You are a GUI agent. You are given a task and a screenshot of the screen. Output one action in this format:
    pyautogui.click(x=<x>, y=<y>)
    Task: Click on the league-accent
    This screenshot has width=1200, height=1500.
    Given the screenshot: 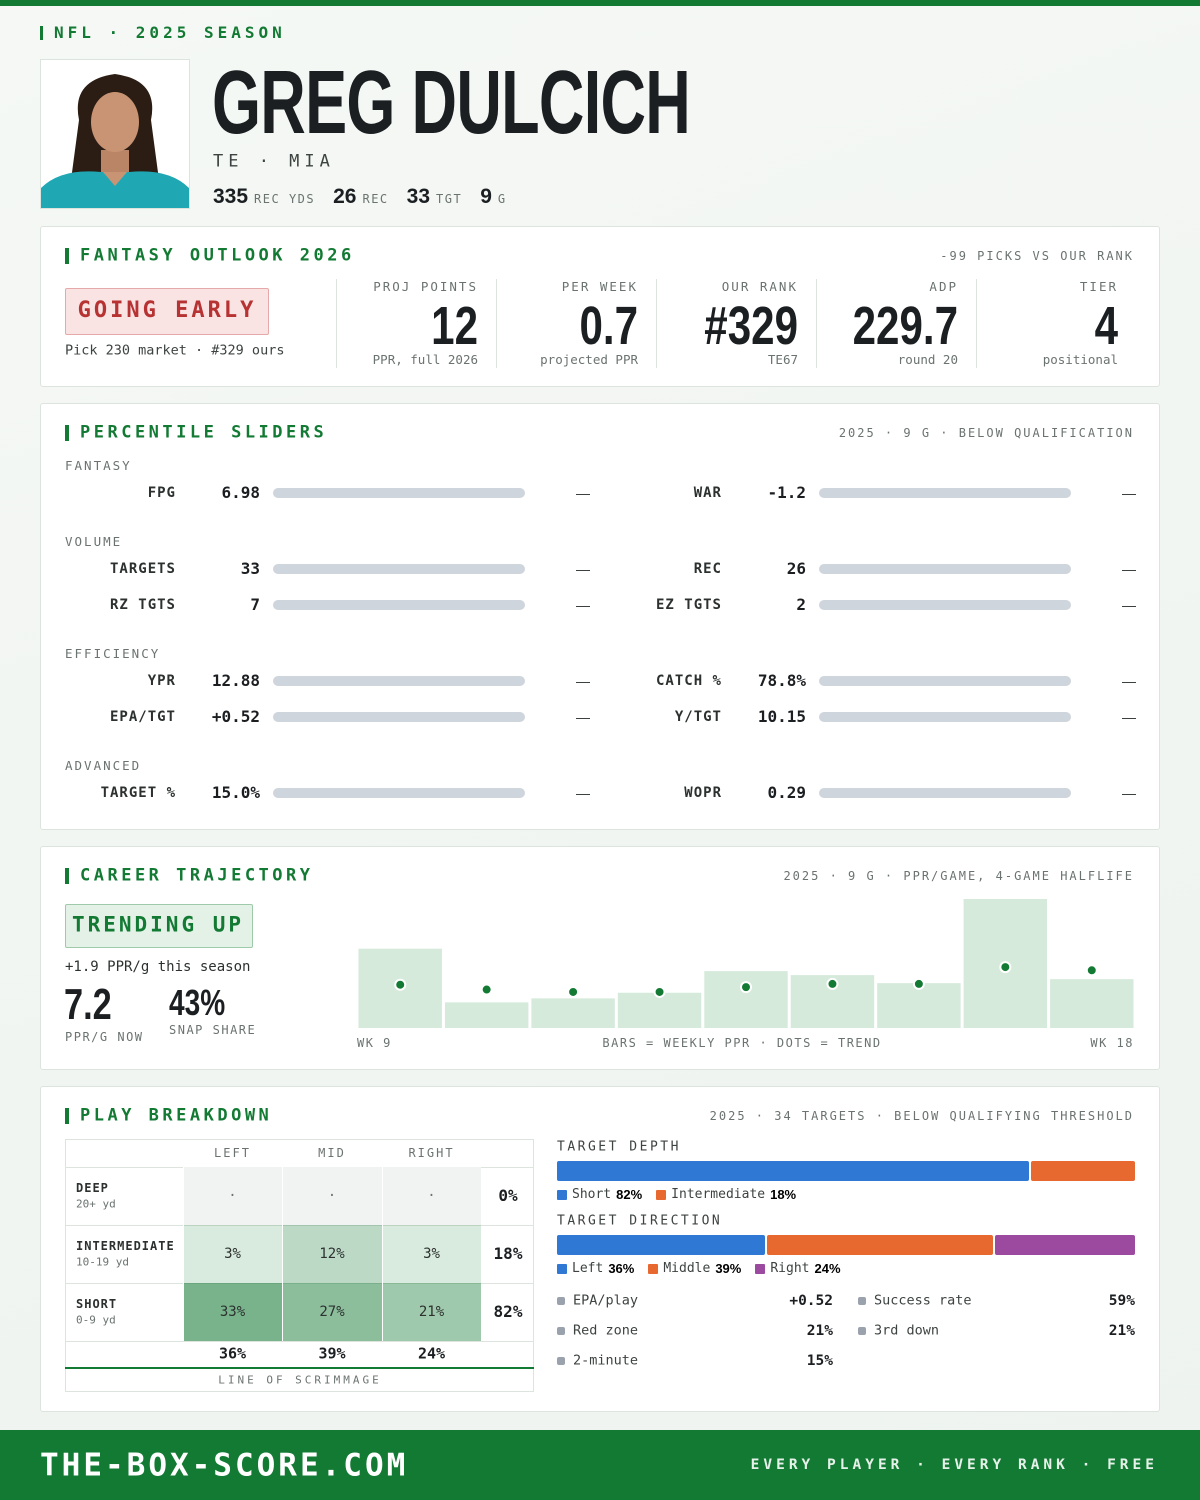 What is the action you would take?
    pyautogui.click(x=41, y=33)
    